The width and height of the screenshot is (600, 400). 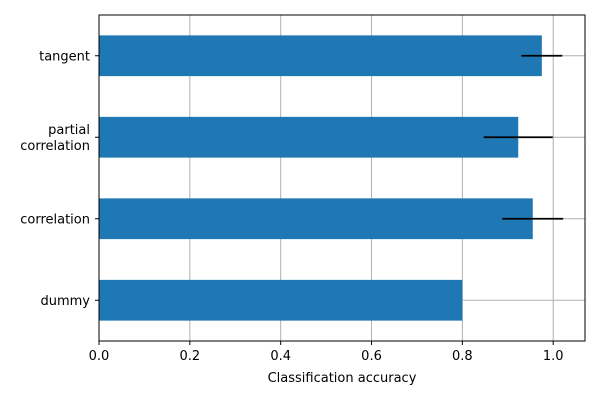 What do you see at coordinates (462, 356) in the screenshot?
I see `x-tick-label: 0.8` at bounding box center [462, 356].